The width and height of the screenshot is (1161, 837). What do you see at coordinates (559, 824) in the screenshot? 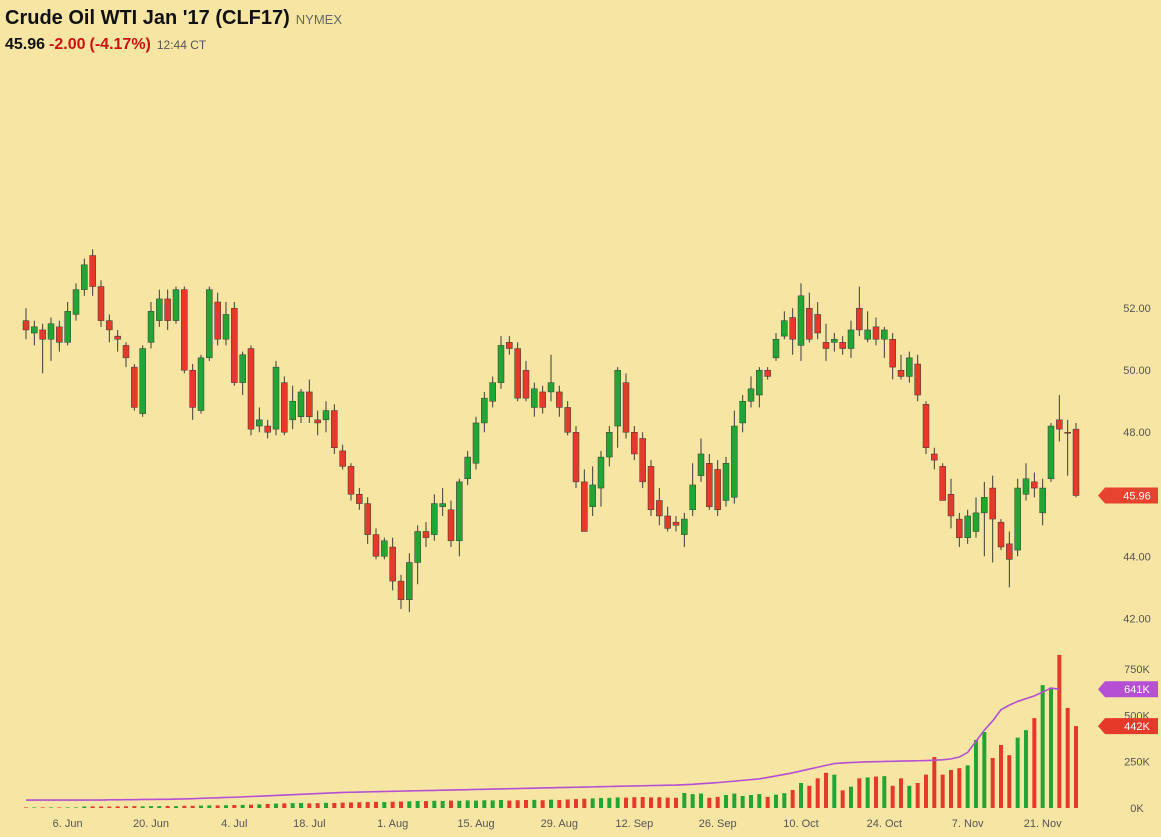
I see `x-tick-label: 29. Aug` at bounding box center [559, 824].